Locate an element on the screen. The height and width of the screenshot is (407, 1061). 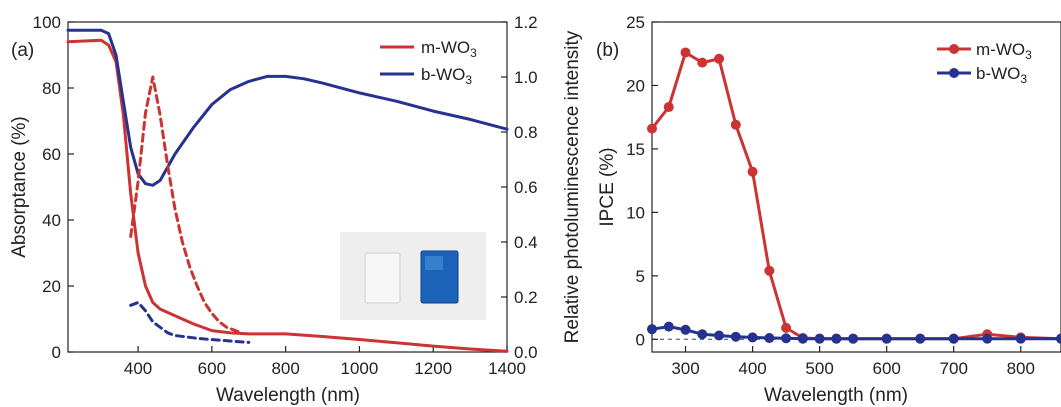
panel-b-x-tick-label: 600 is located at coordinates (886, 368).